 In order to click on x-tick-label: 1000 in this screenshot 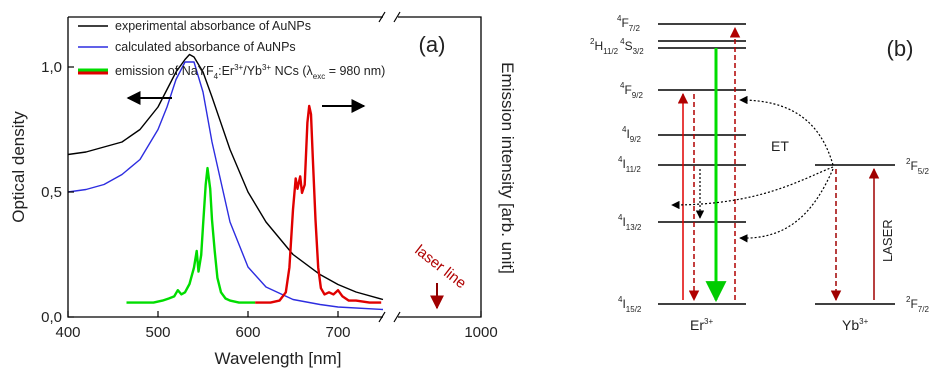, I will do `click(480, 332)`.